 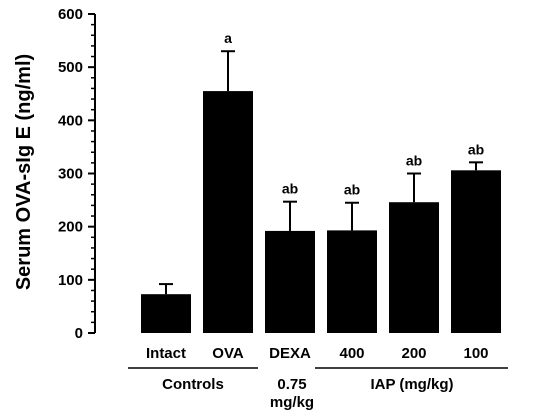 I want to click on x-tick-label: DEXA, so click(x=290, y=353).